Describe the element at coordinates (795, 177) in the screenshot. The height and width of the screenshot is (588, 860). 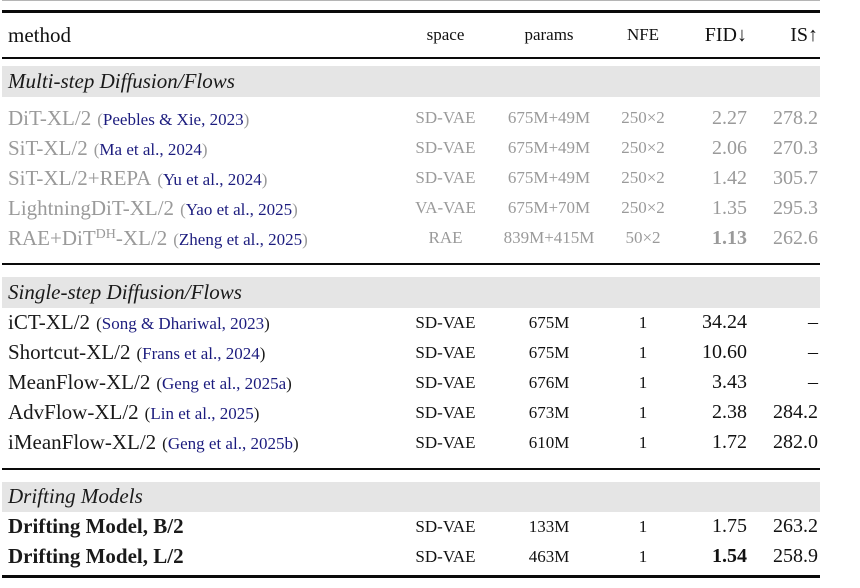
I see `is-cell: 305.7` at that location.